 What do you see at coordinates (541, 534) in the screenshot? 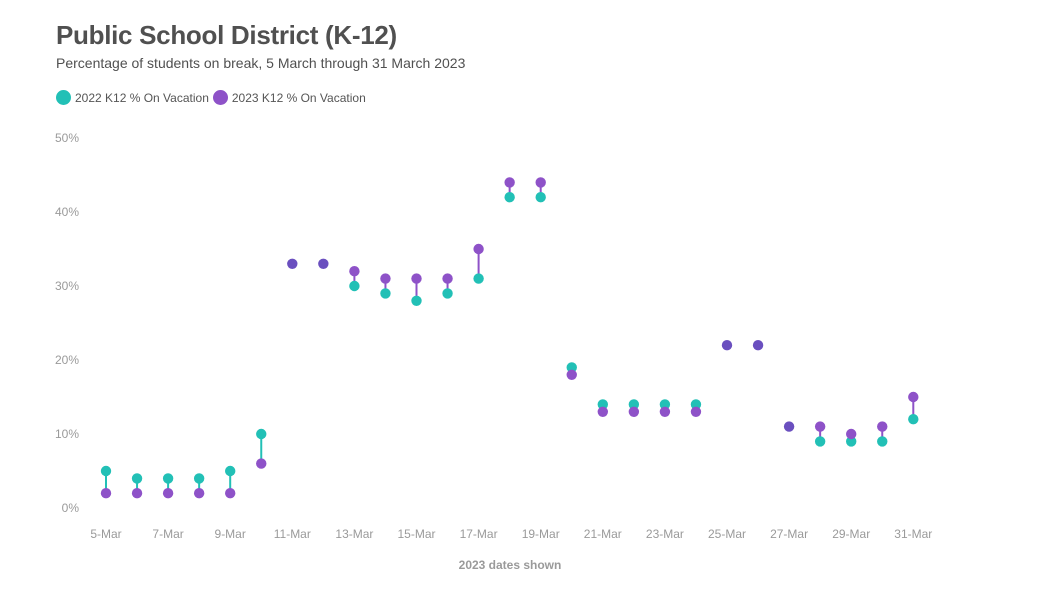
I see `x-tick-label: 19-Mar` at bounding box center [541, 534].